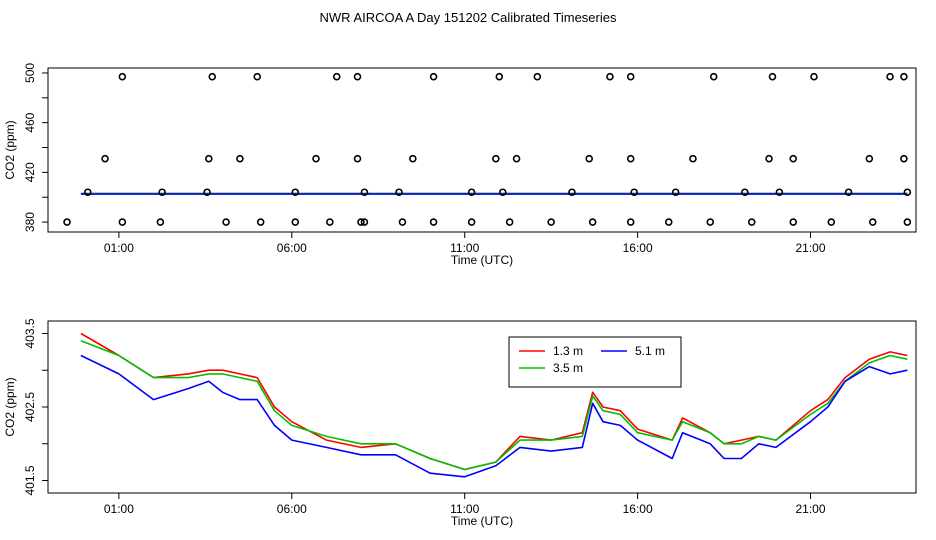 This screenshot has width=936, height=540. Describe the element at coordinates (30, 172) in the screenshot. I see `y-tick-label: 420` at that location.